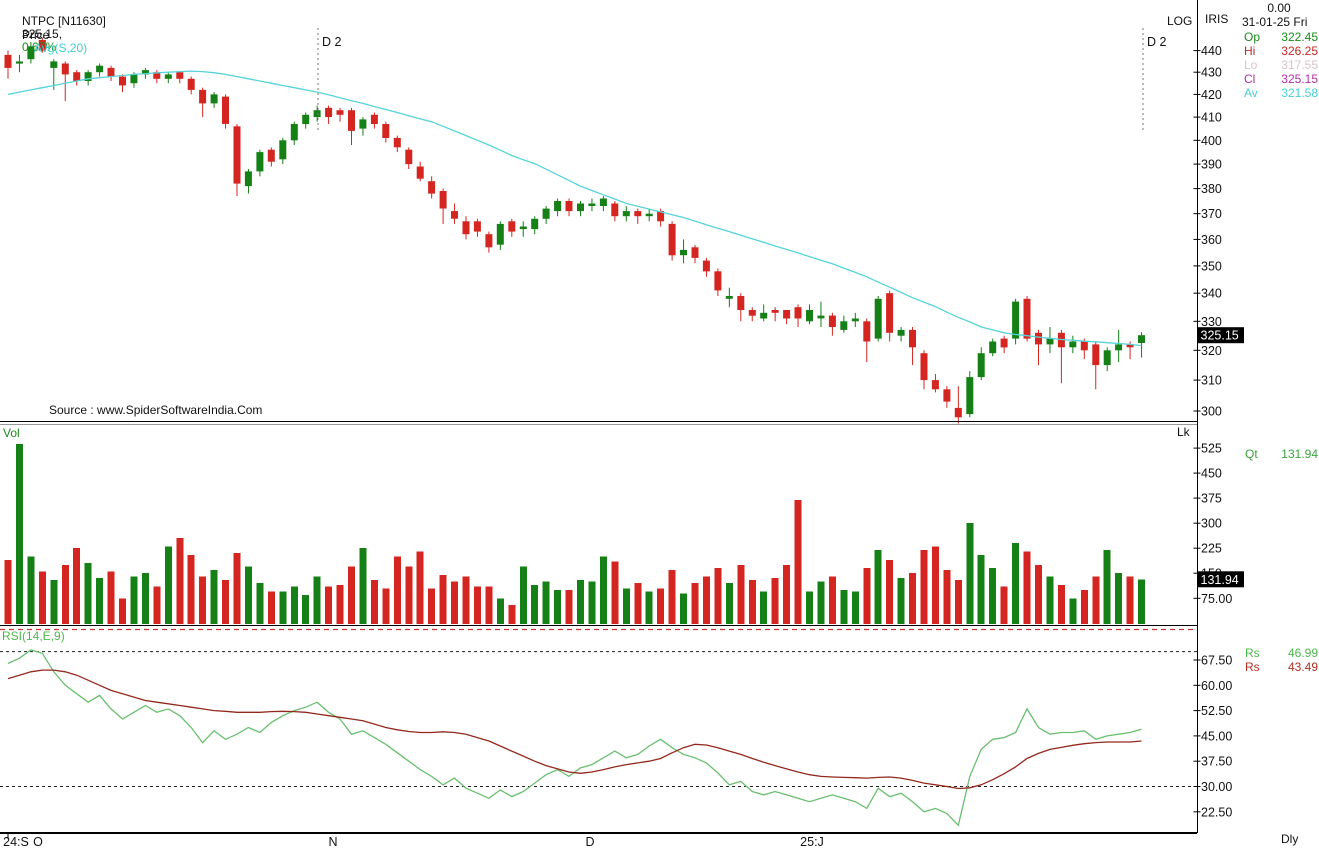 This screenshot has width=1319, height=850. What do you see at coordinates (1216, 686) in the screenshot?
I see `rsi-axis-label: 60.00` at bounding box center [1216, 686].